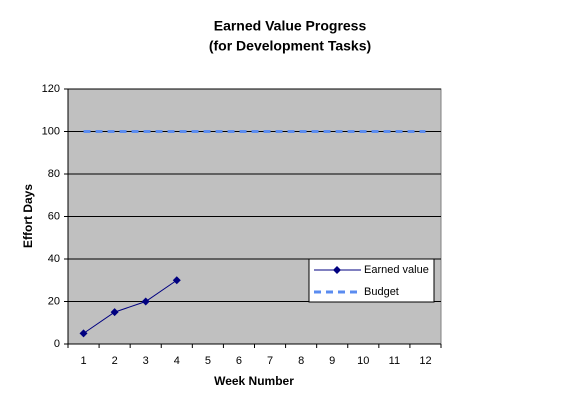 This screenshot has height=410, width=576. What do you see at coordinates (115, 361) in the screenshot?
I see `x-tick-label: 2` at bounding box center [115, 361].